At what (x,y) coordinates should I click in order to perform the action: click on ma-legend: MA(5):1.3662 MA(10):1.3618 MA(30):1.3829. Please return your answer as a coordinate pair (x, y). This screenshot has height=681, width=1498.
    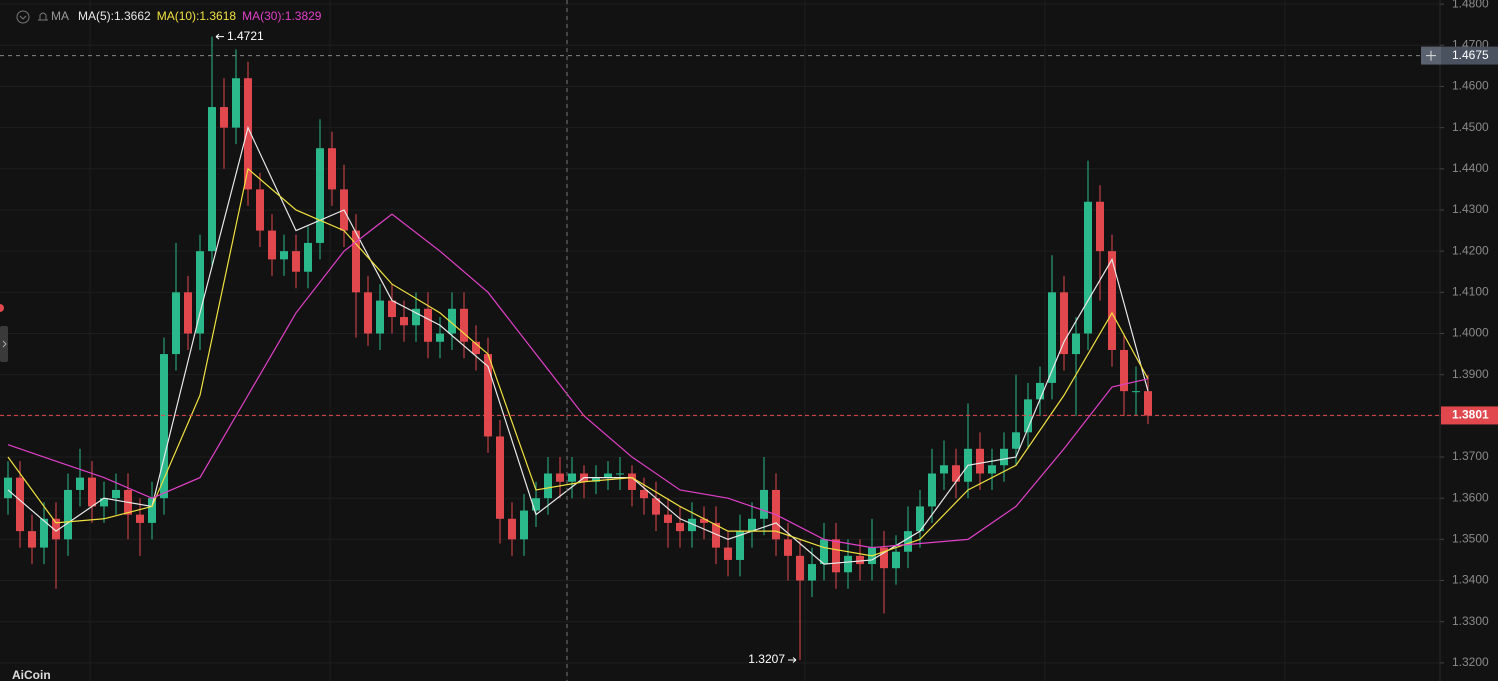
    Looking at the image, I should click on (200, 16).